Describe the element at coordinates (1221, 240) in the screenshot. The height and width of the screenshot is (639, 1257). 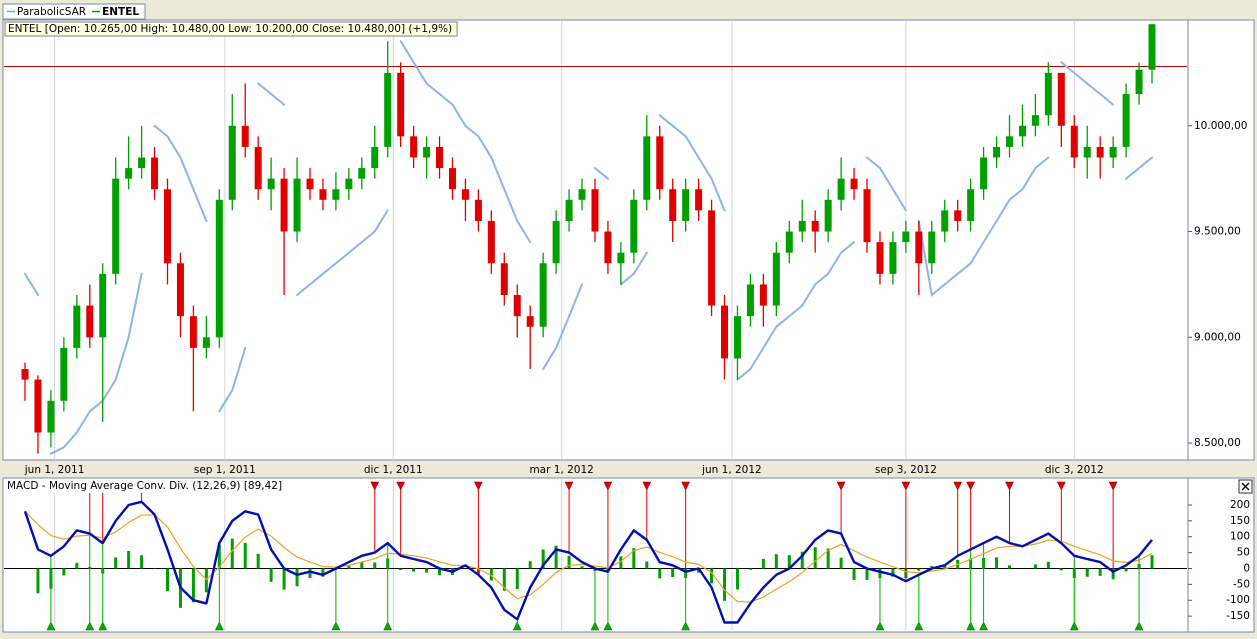
I see `price-axis-area` at that location.